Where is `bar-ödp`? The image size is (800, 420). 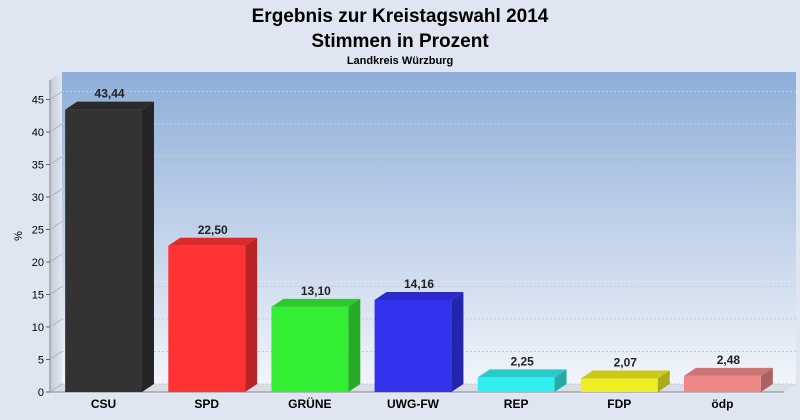
bar-ödp is located at coordinates (722, 383).